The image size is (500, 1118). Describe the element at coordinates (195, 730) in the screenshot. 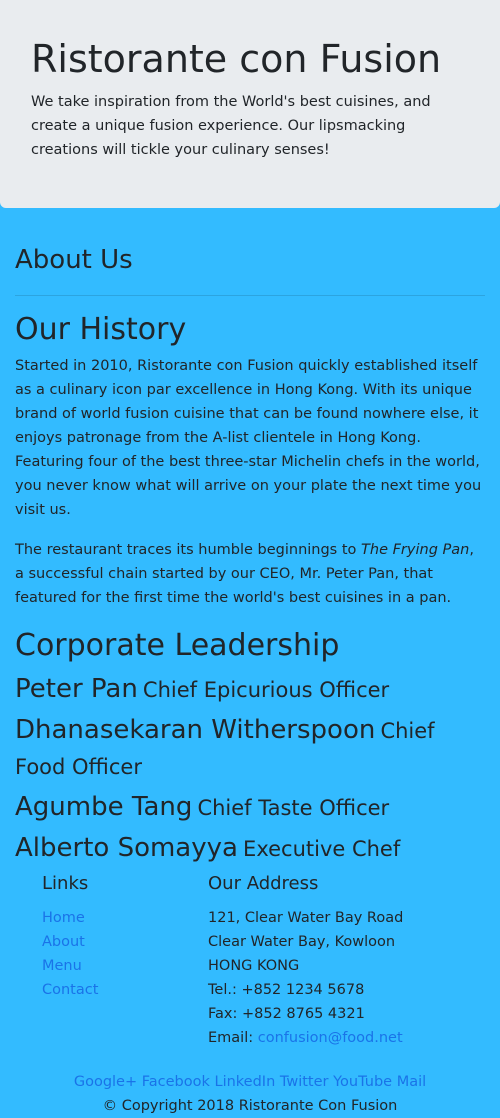

I see `leader-name: Dhanasekaran Witherspoon` at that location.